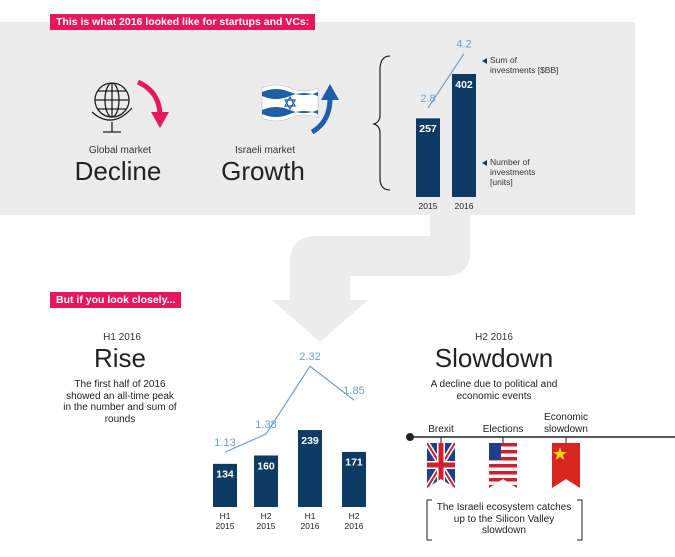  I want to click on uk-flag, so click(441, 465).